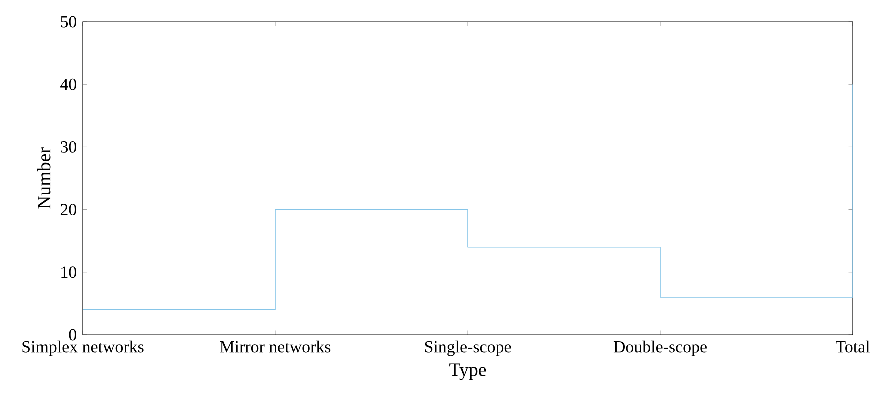 The image size is (877, 405). Describe the element at coordinates (68, 210) in the screenshot. I see `y-tick-label: 20` at that location.